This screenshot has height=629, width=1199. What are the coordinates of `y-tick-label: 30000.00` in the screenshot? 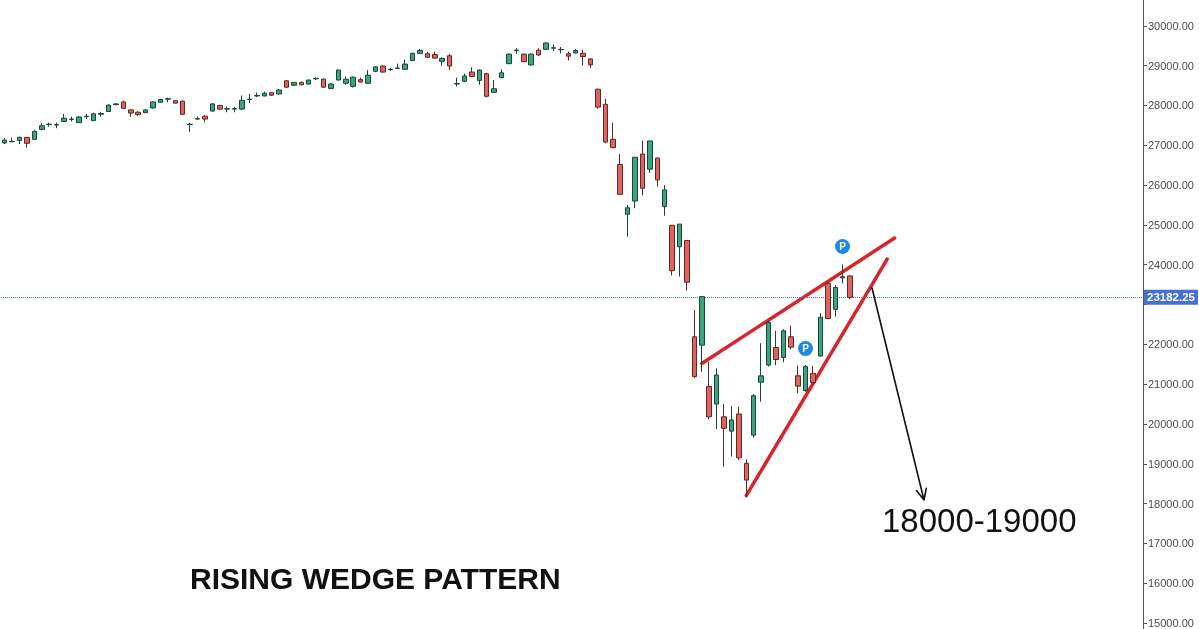 It's located at (1171, 25).